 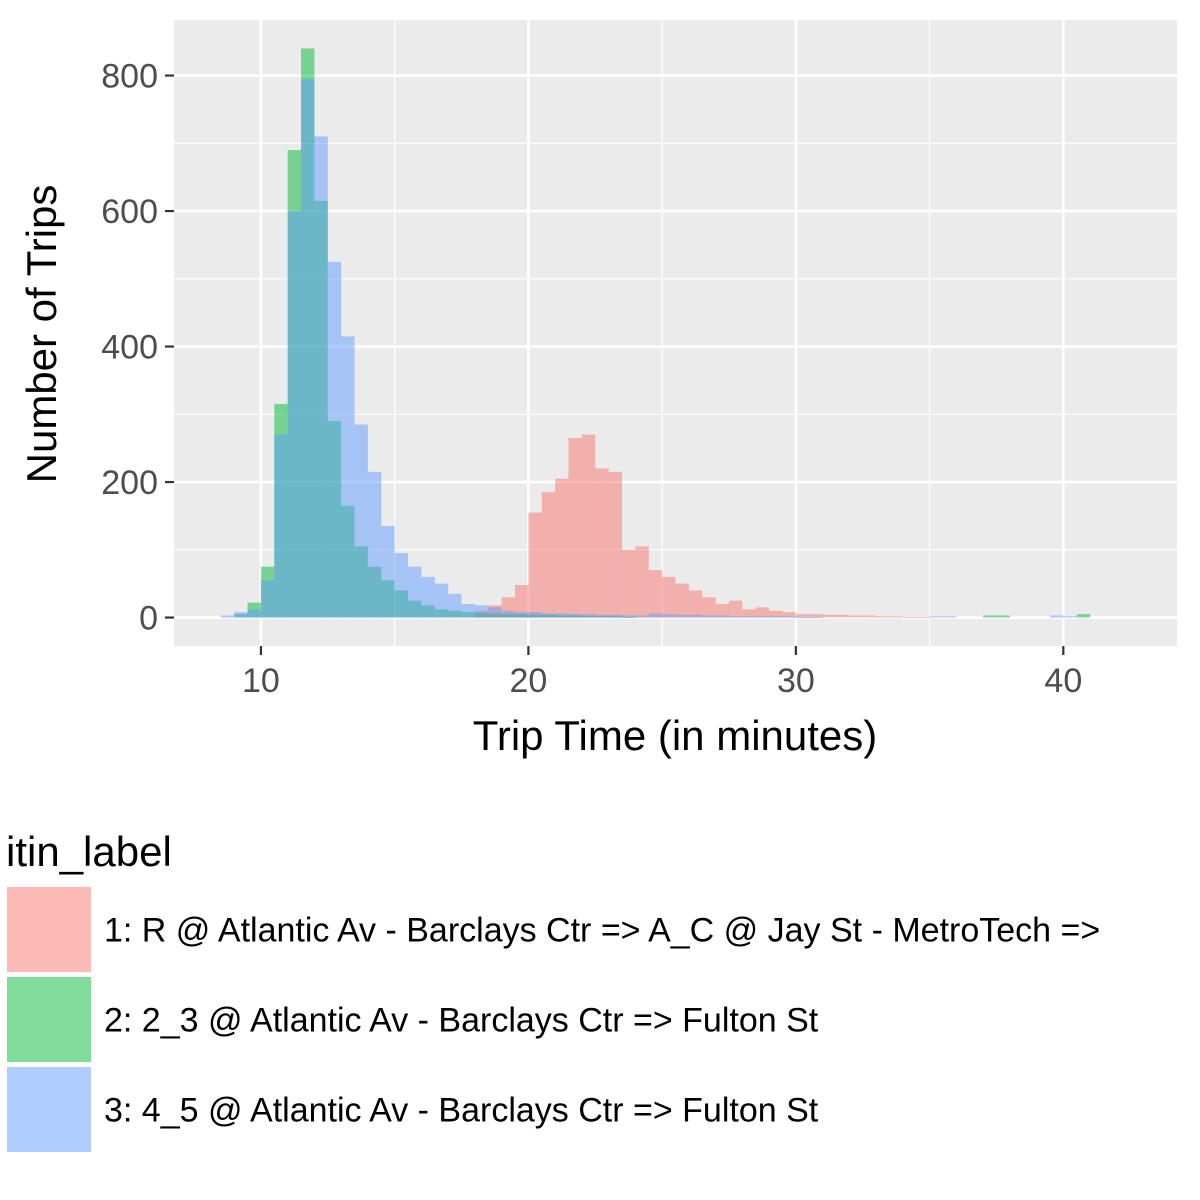 I want to click on y-tick-label: 200, so click(x=129, y=483).